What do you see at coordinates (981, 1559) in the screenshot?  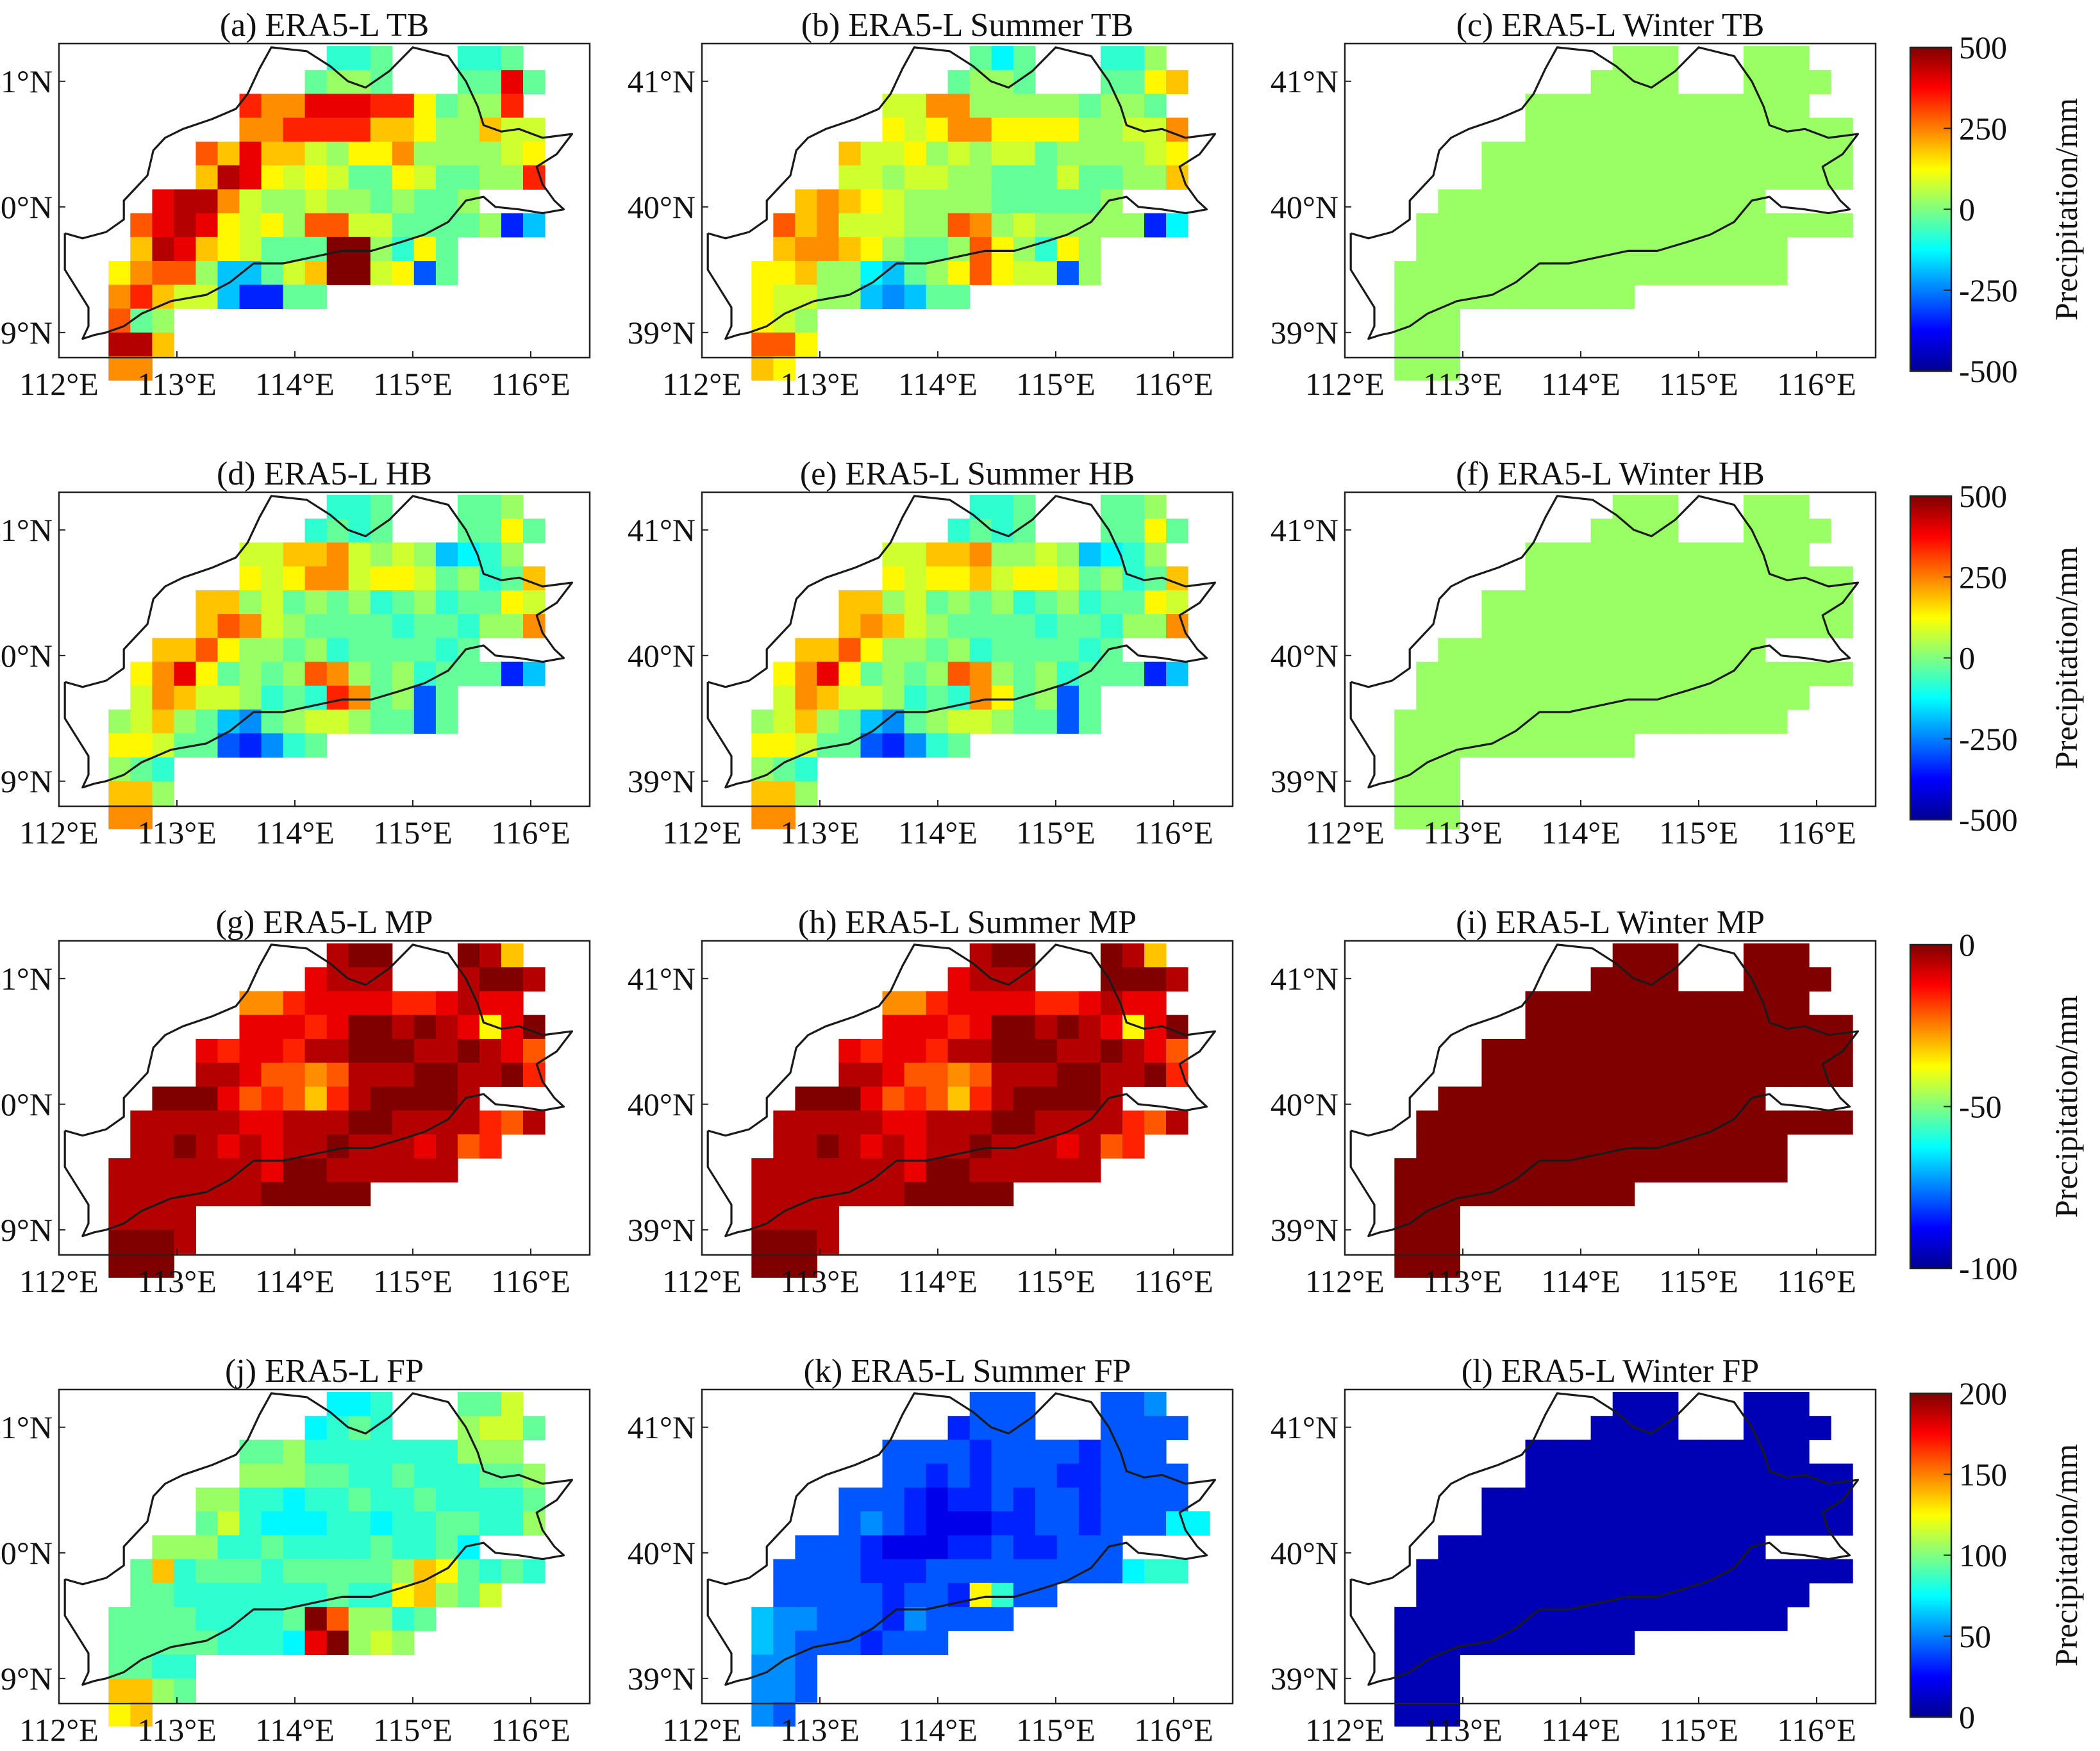 I see `heatmap-cells` at bounding box center [981, 1559].